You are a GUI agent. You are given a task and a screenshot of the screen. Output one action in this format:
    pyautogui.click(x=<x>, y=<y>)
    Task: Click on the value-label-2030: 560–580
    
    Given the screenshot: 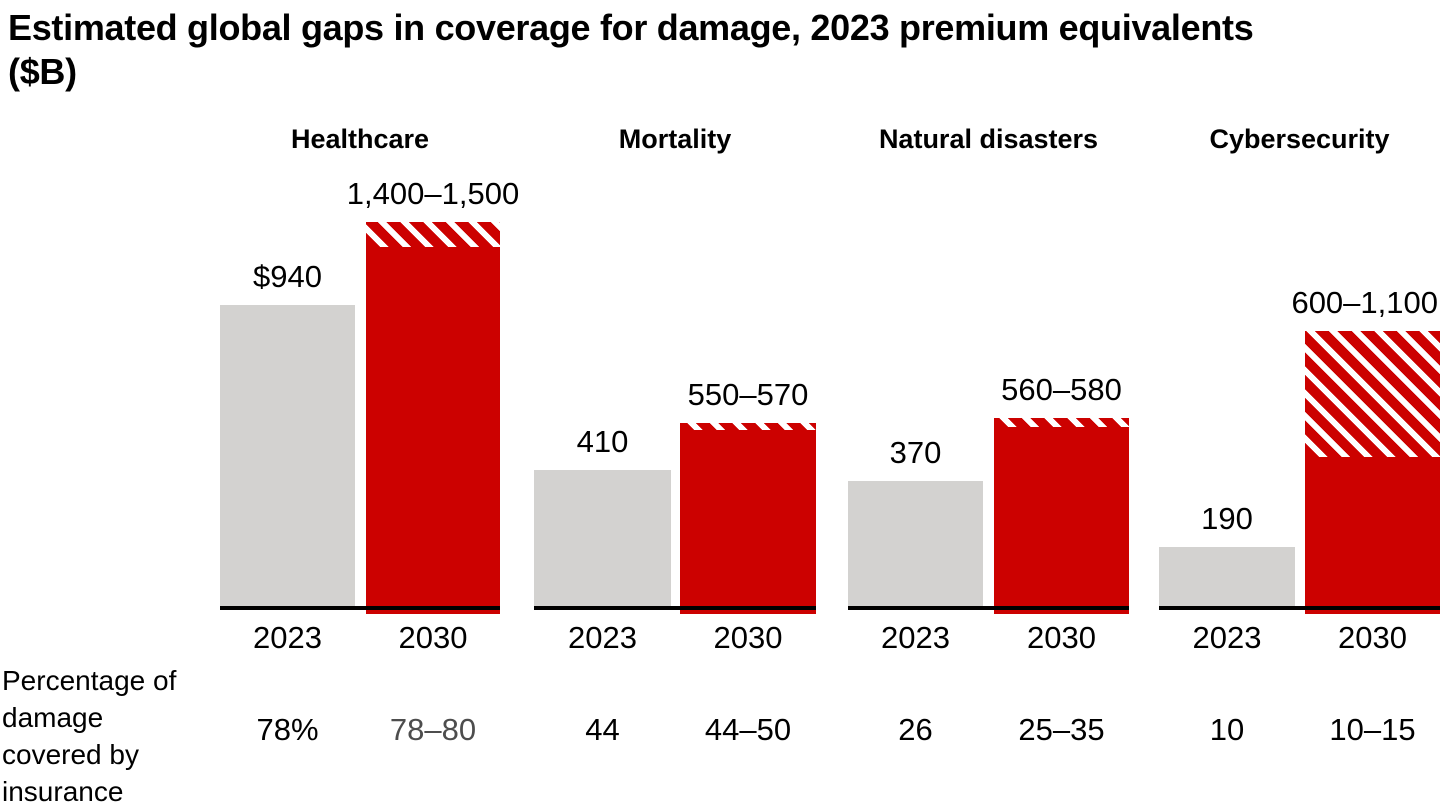 What is the action you would take?
    pyautogui.click(x=1061, y=389)
    